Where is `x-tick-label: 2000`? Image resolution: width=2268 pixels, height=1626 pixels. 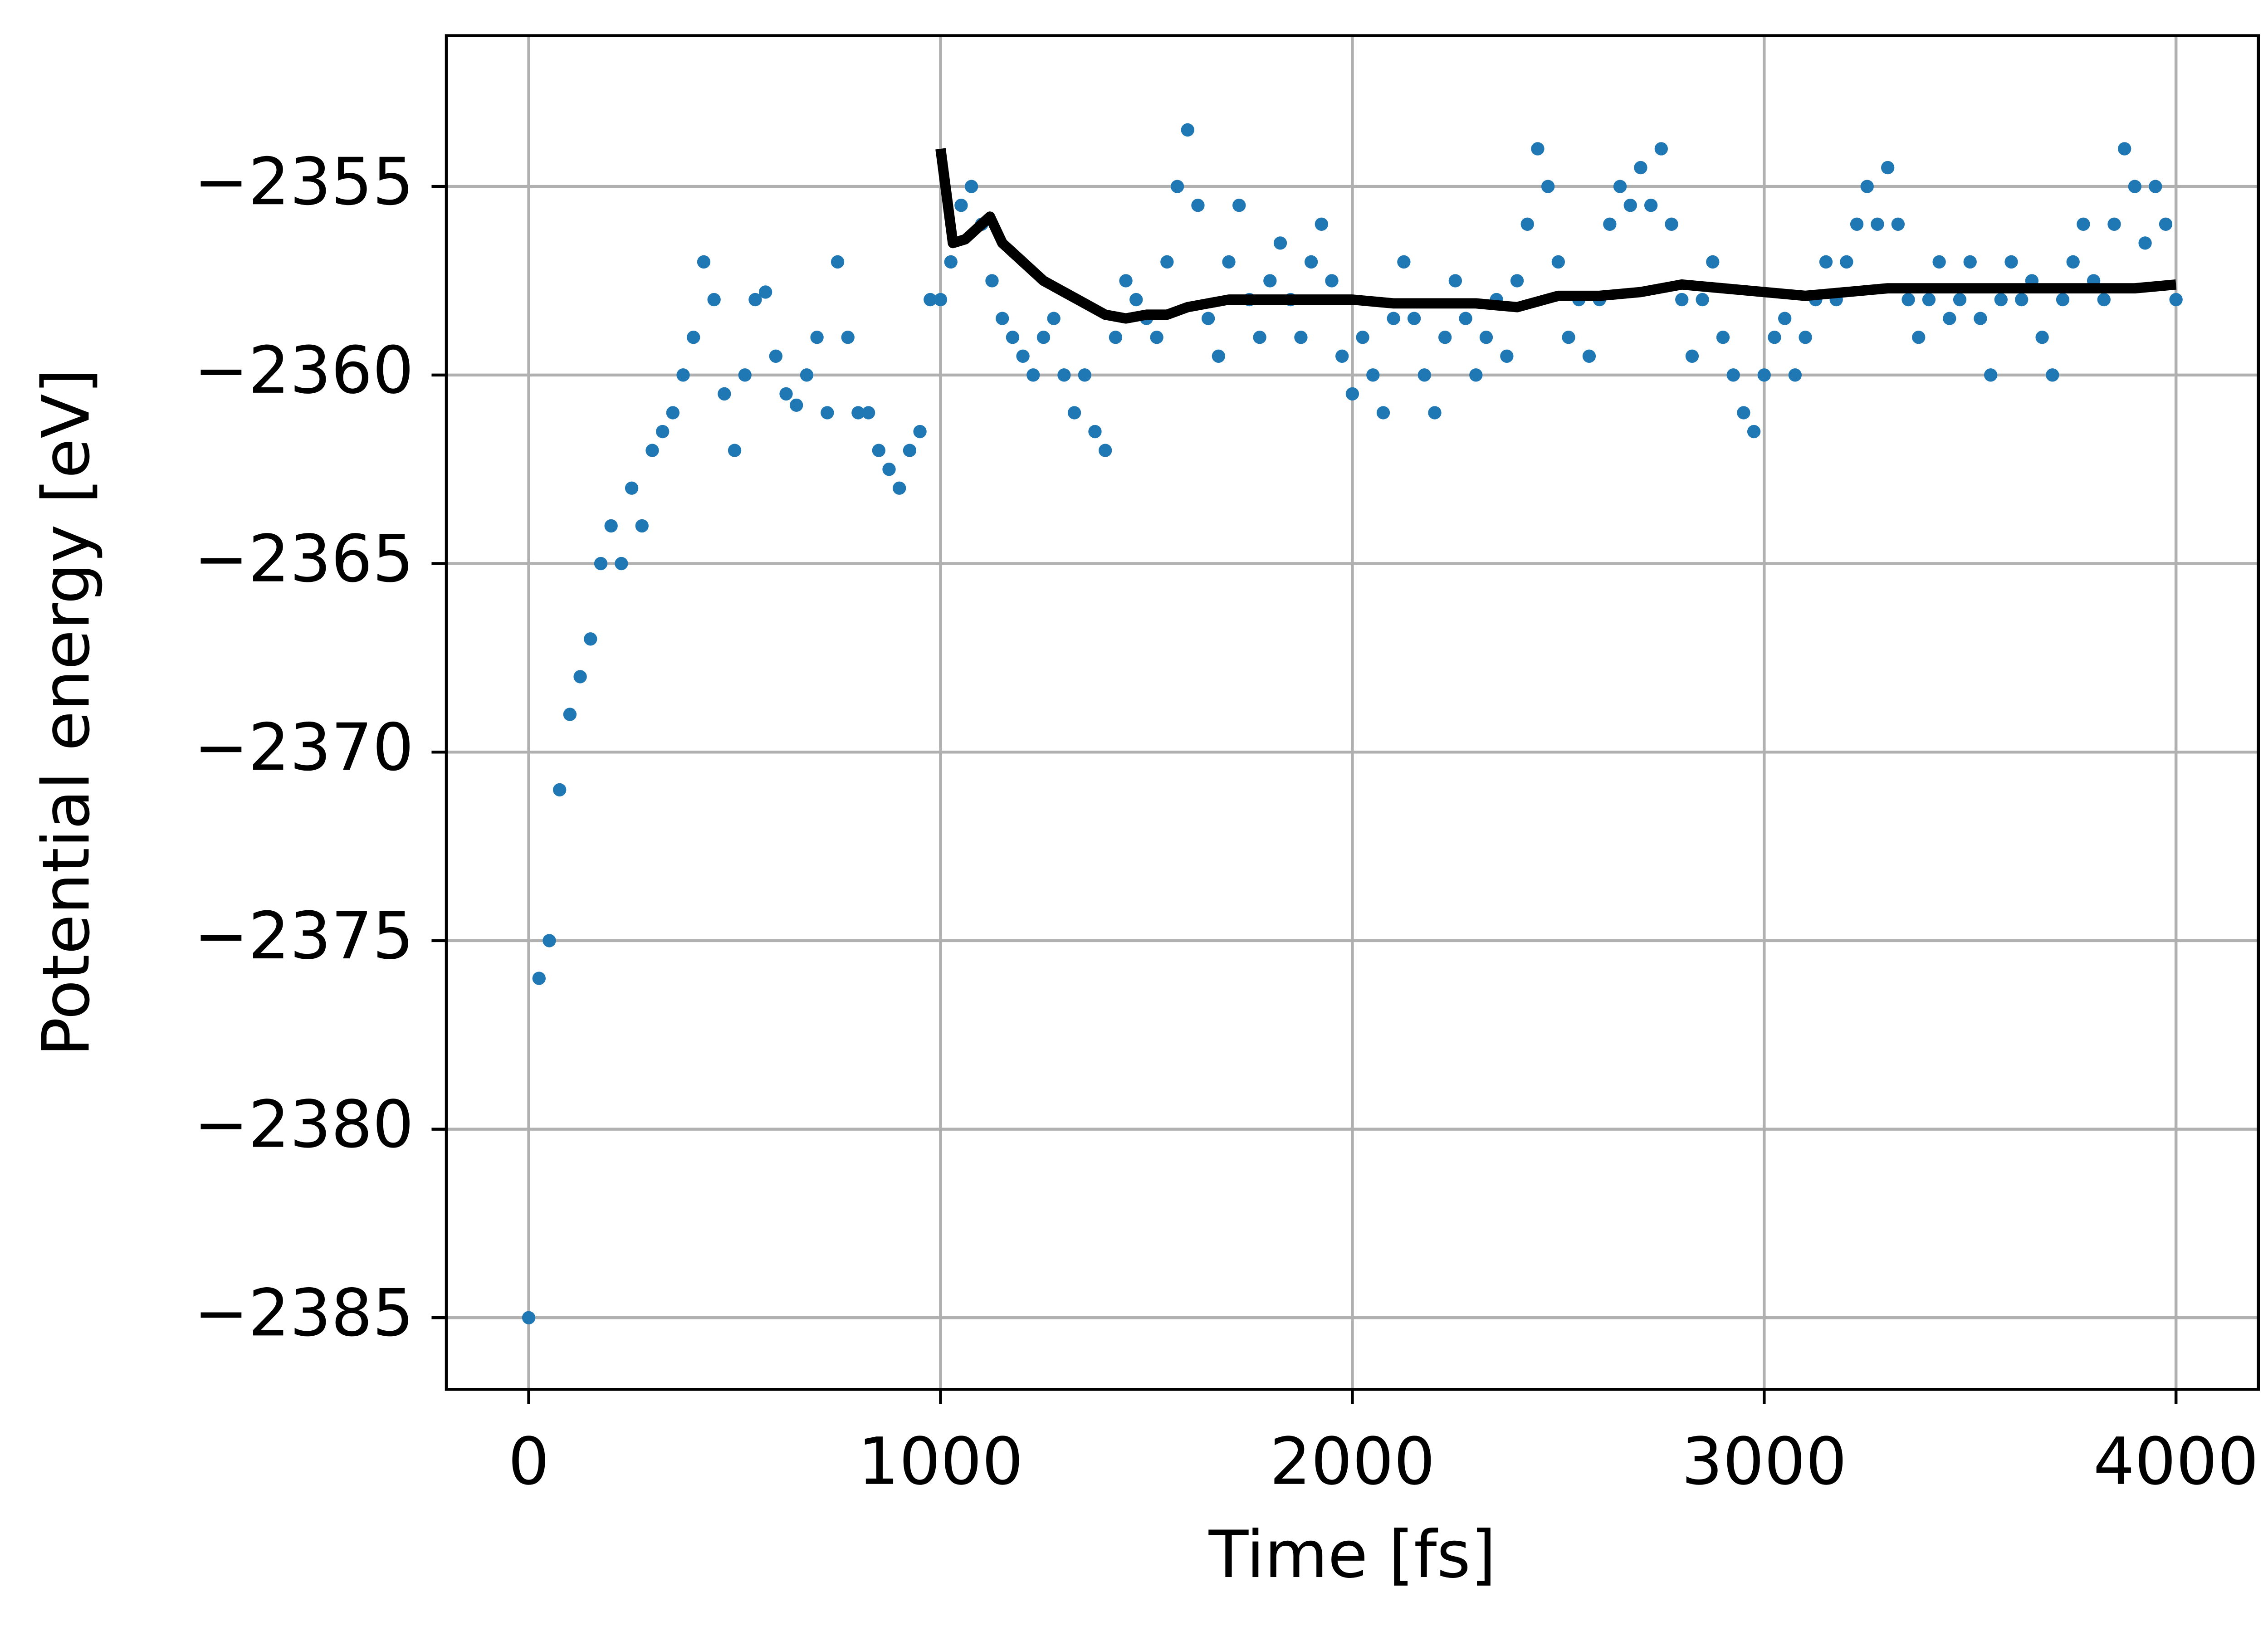
x-tick-label: 2000 is located at coordinates (1353, 1461).